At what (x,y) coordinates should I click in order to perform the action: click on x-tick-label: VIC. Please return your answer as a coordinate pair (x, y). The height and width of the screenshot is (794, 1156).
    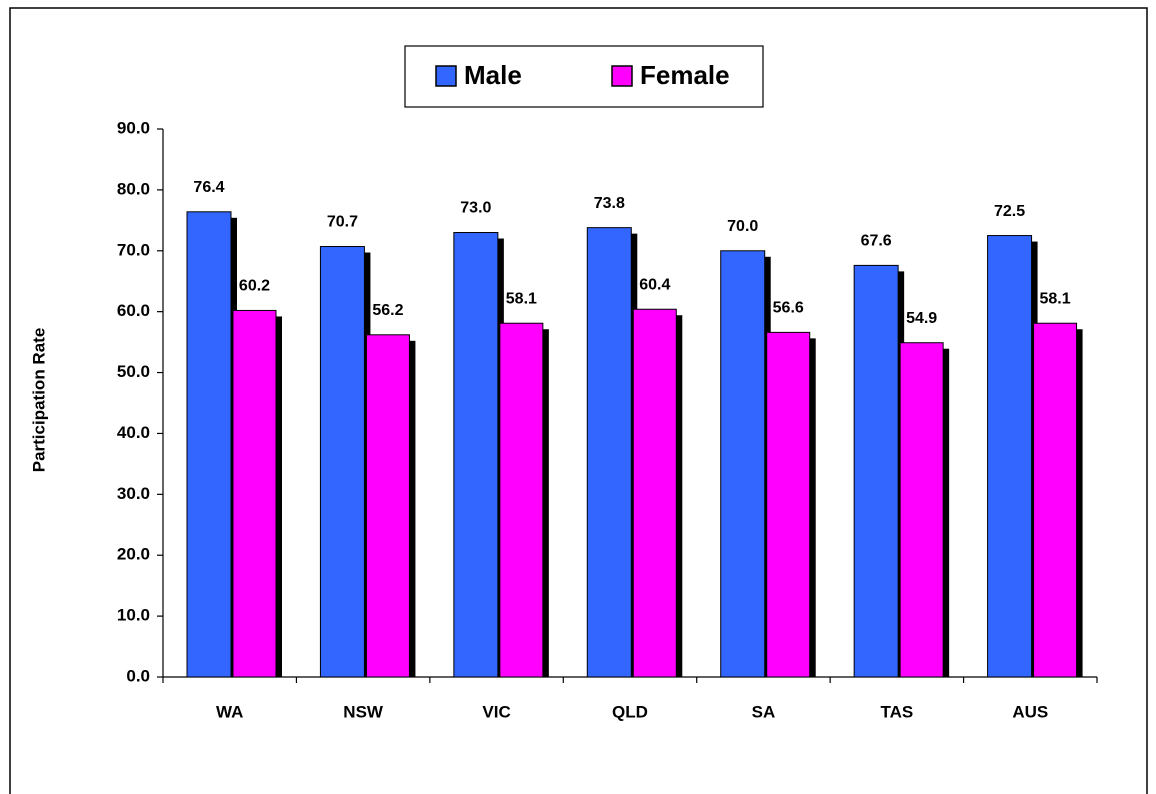
    Looking at the image, I should click on (496, 711).